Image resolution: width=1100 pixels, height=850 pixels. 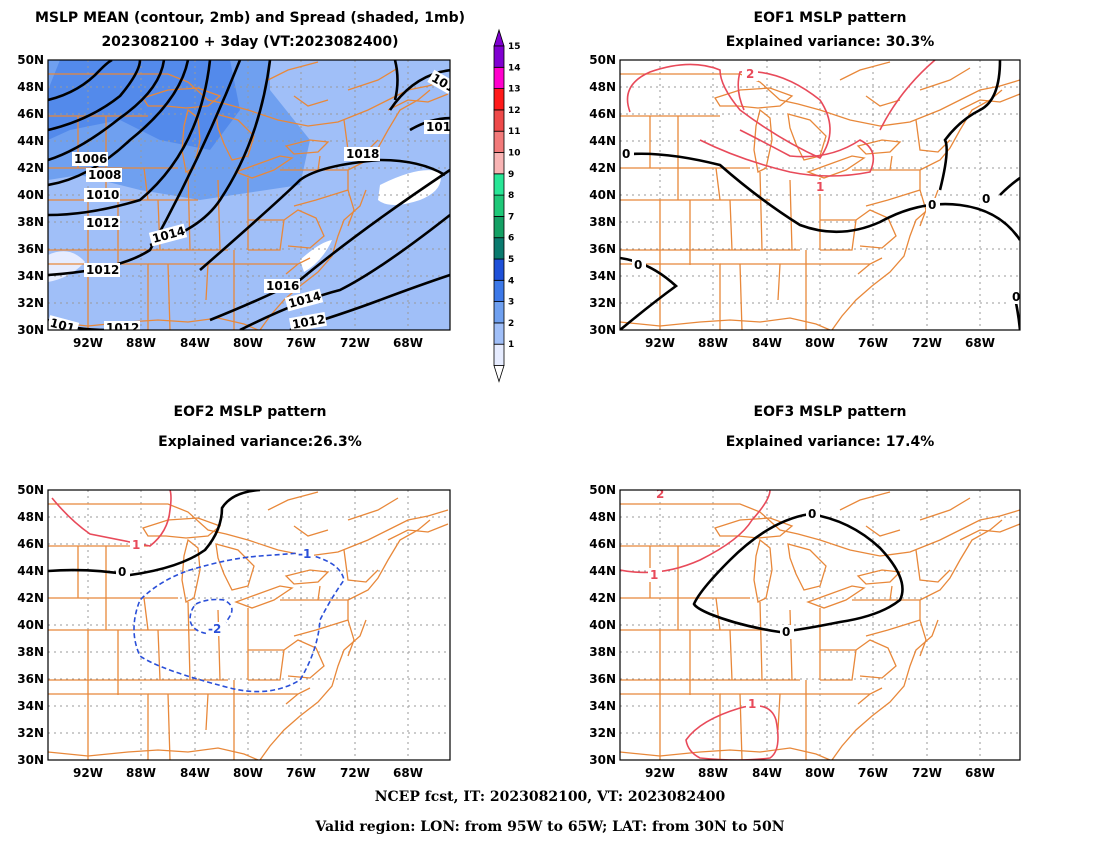 I want to click on colorbar-level-label: 12, so click(x=514, y=111).